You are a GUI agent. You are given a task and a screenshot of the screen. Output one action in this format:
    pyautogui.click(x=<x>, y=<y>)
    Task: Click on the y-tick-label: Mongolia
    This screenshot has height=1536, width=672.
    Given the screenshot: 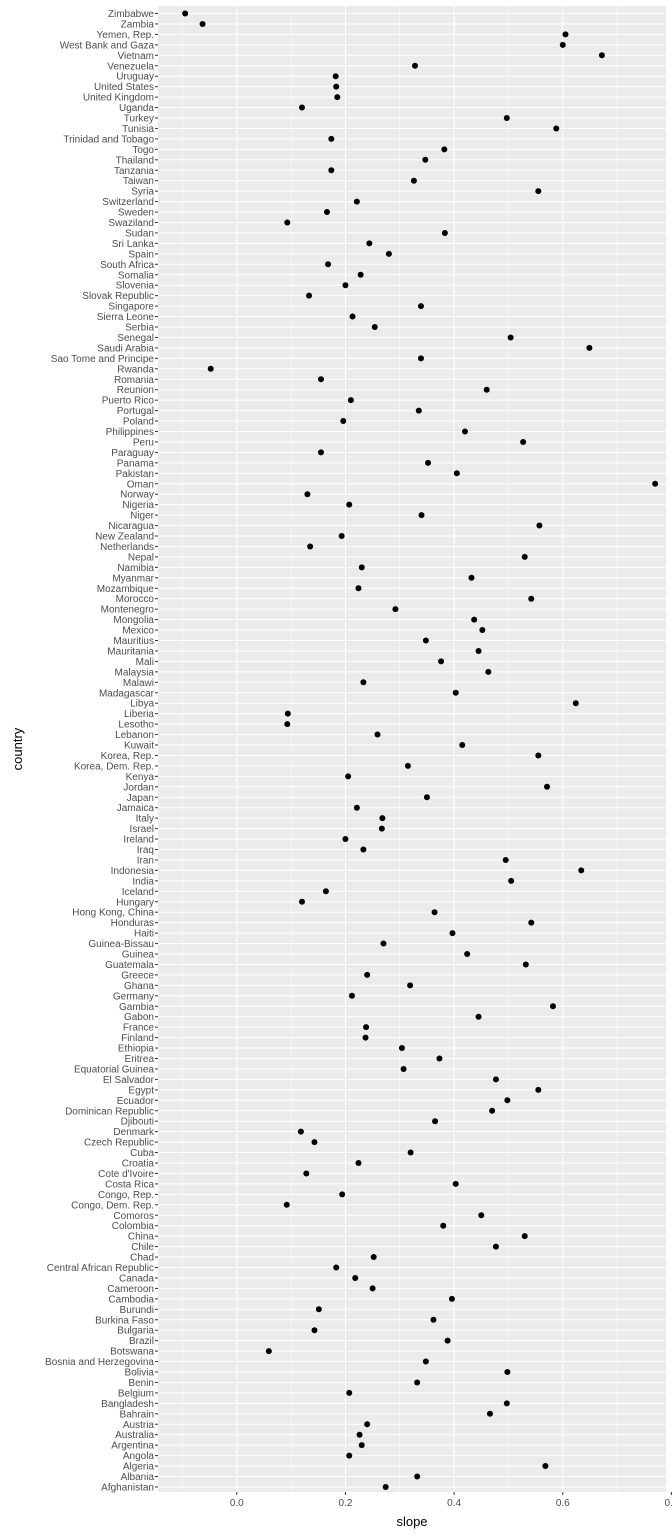 What is the action you would take?
    pyautogui.click(x=133, y=620)
    